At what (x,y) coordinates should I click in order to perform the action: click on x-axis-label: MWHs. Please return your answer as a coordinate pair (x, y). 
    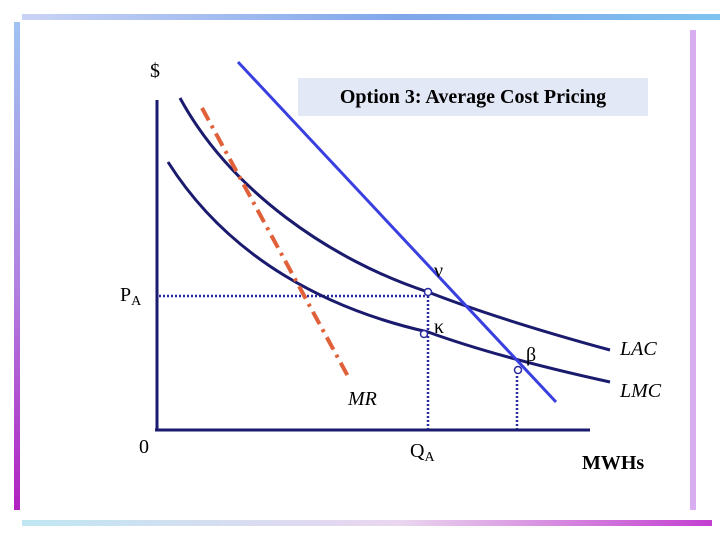
    Looking at the image, I should click on (613, 463).